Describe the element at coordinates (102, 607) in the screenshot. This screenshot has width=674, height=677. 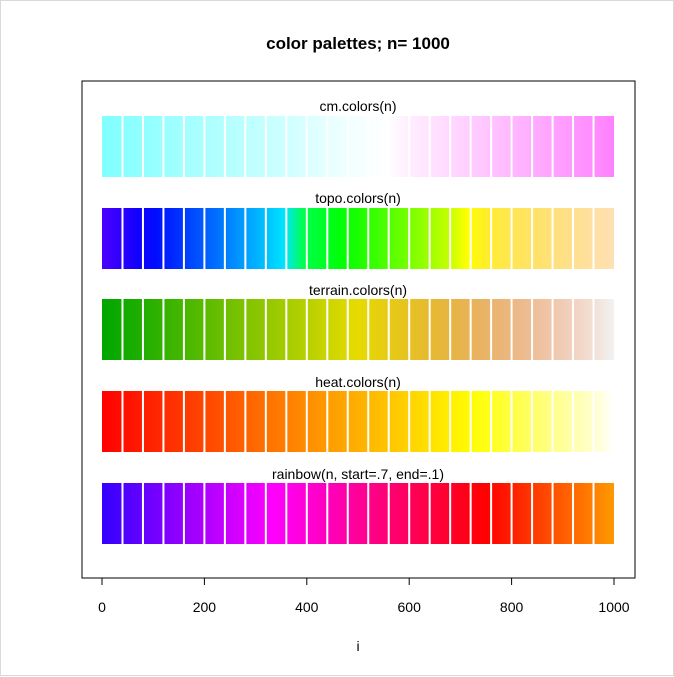
I see `x-tick-label: 0` at that location.